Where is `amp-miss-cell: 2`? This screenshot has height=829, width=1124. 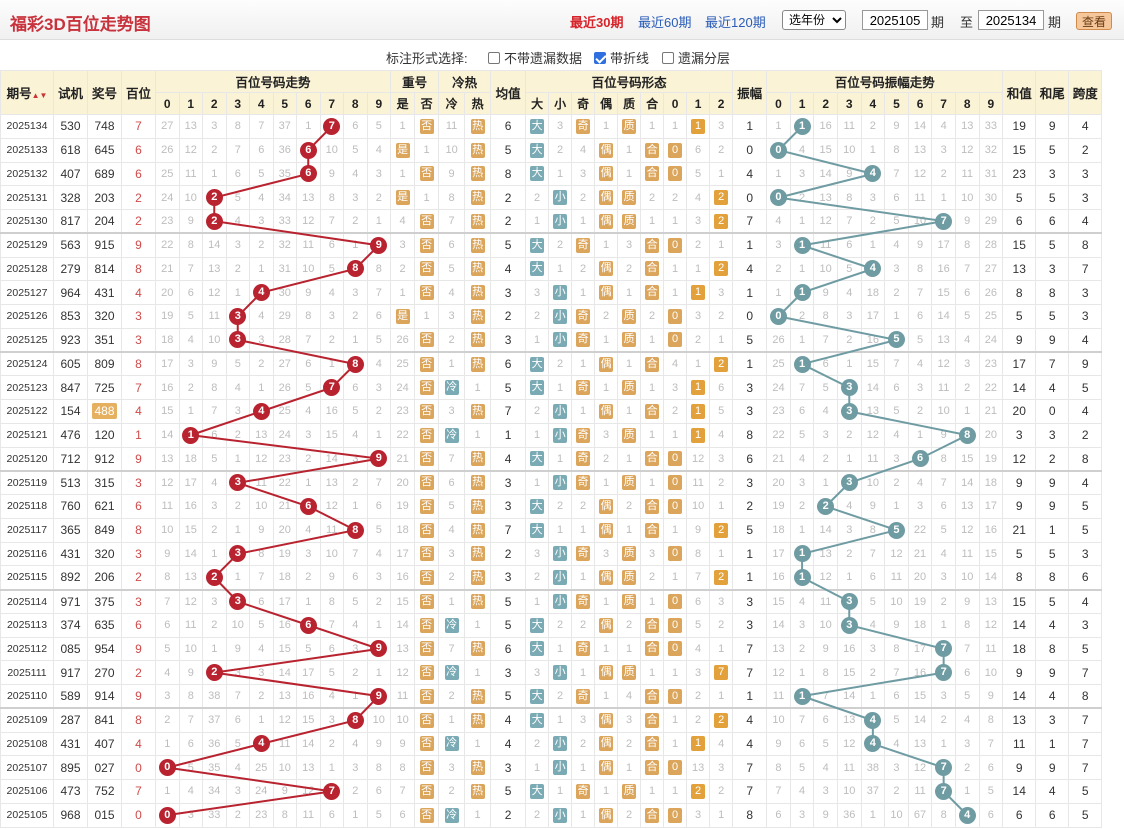 amp-miss-cell: 2 is located at coordinates (873, 672).